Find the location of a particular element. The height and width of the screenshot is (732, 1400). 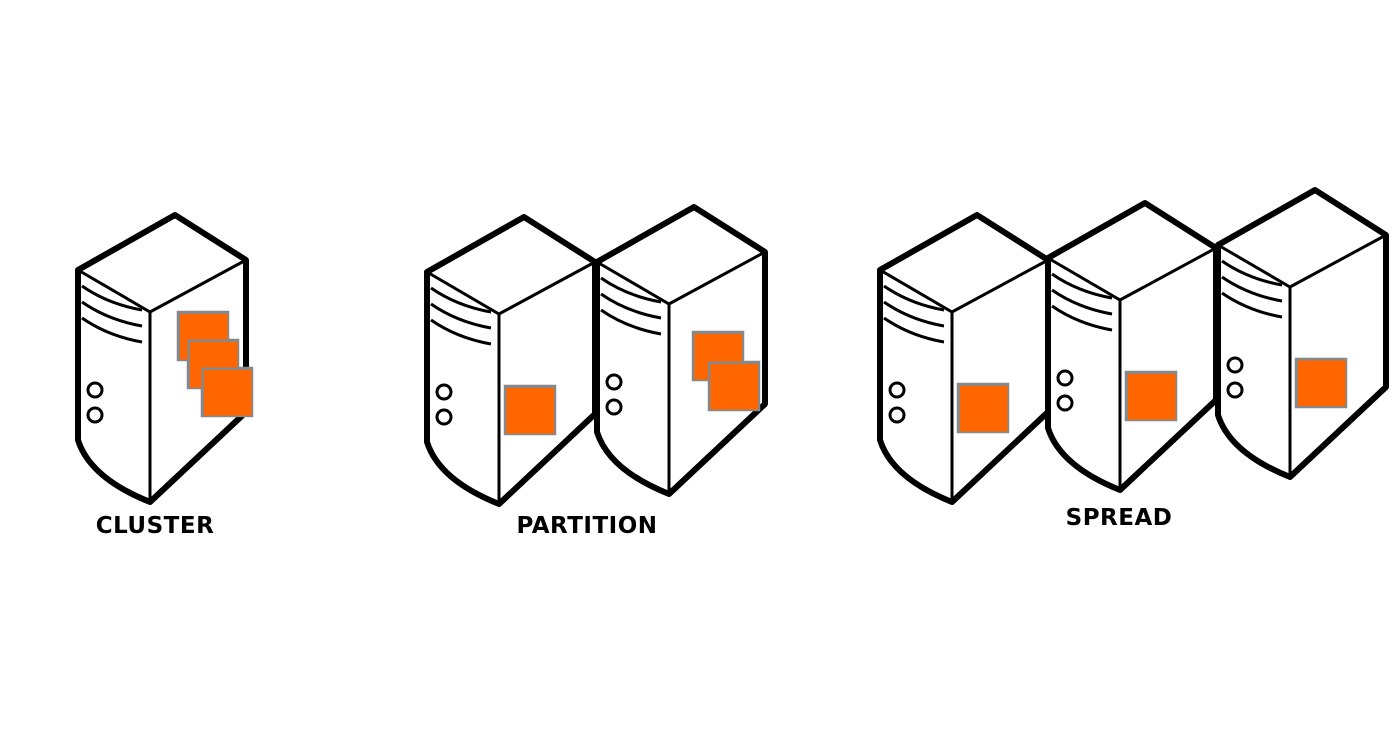

spread-label: SPREAD is located at coordinates (1119, 518).